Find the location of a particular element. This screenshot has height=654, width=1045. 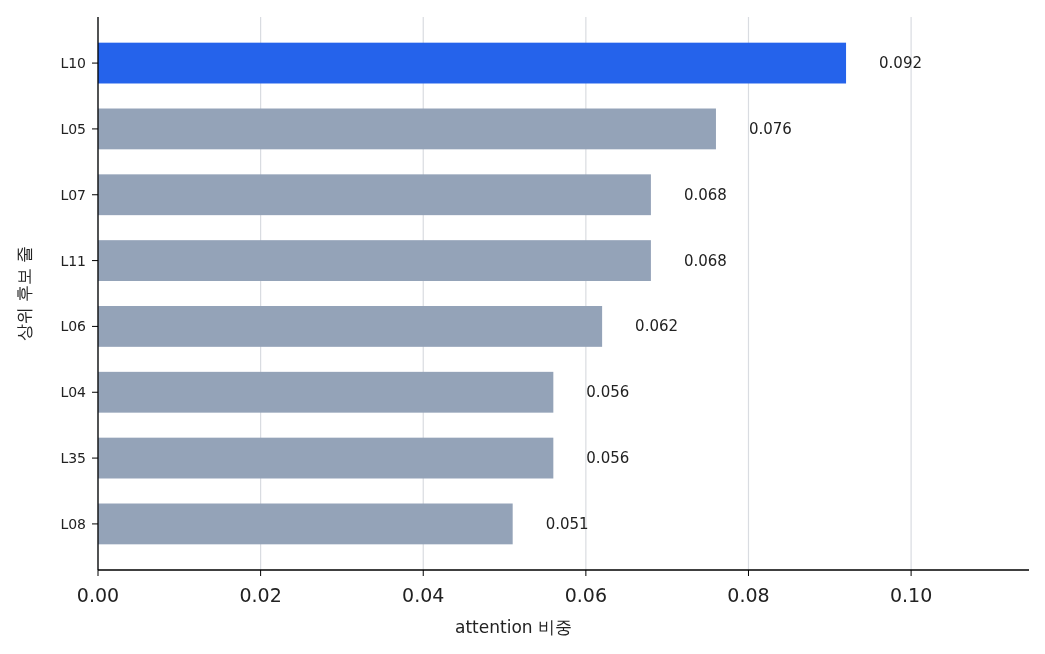

y-tick-label: L06 is located at coordinates (73, 326).